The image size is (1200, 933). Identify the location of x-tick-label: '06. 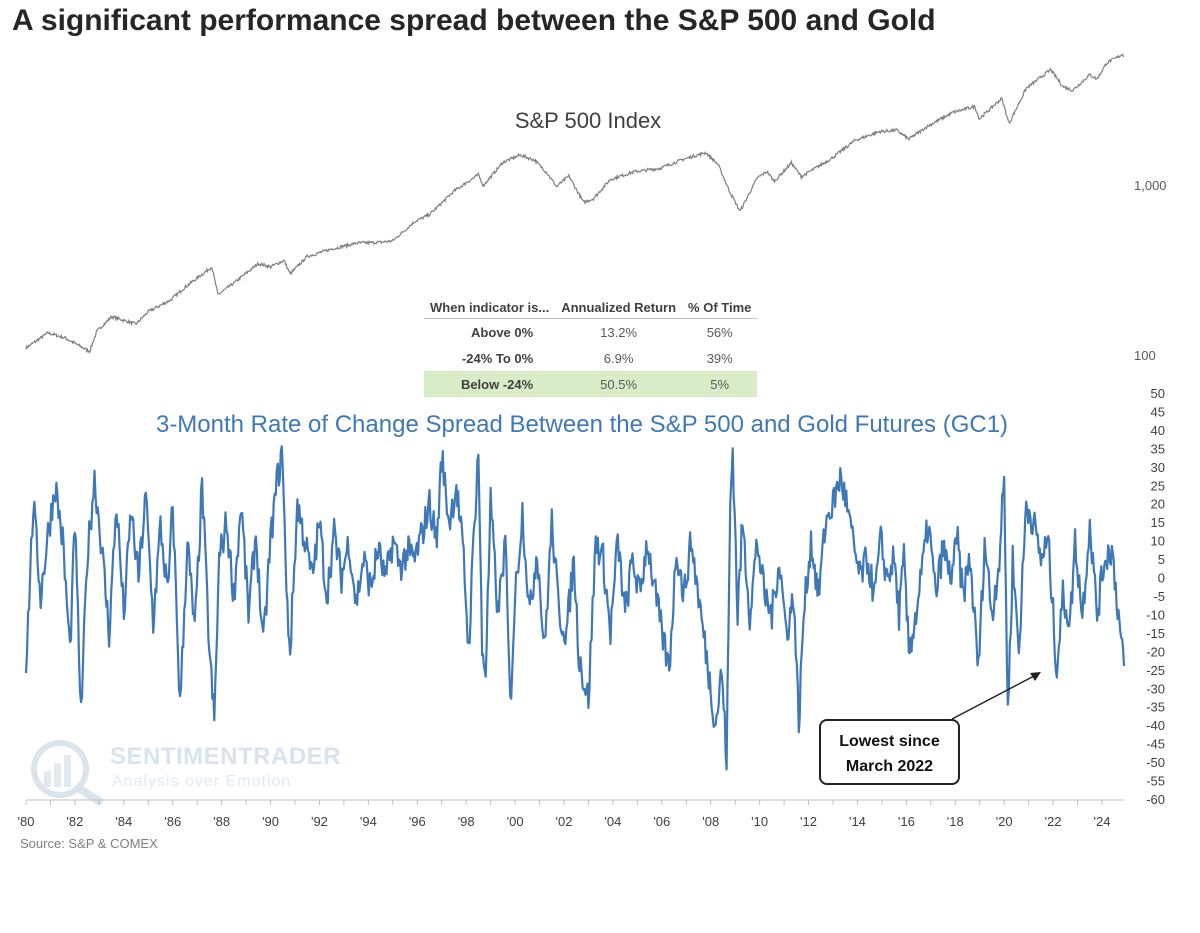
(661, 821).